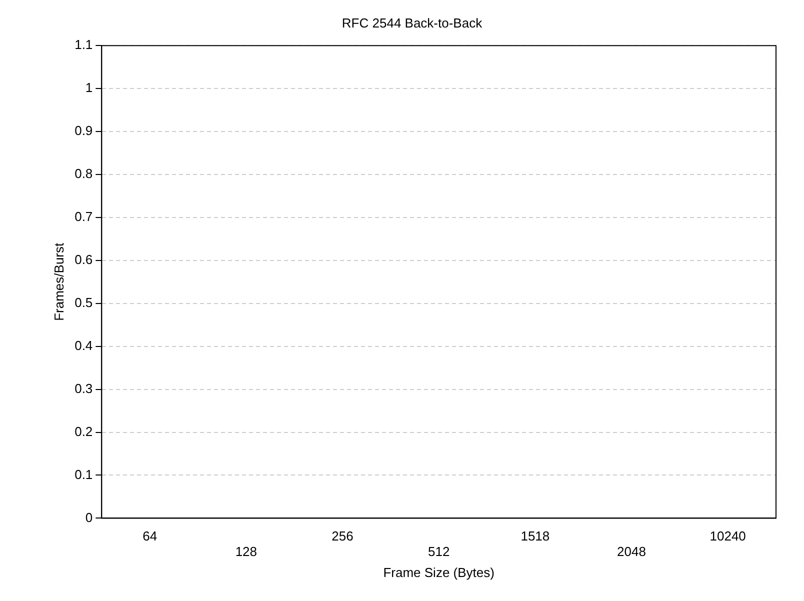 This screenshot has height=601, width=804. What do you see at coordinates (58, 281) in the screenshot?
I see `y-axis-title: Frames/Burst` at bounding box center [58, 281].